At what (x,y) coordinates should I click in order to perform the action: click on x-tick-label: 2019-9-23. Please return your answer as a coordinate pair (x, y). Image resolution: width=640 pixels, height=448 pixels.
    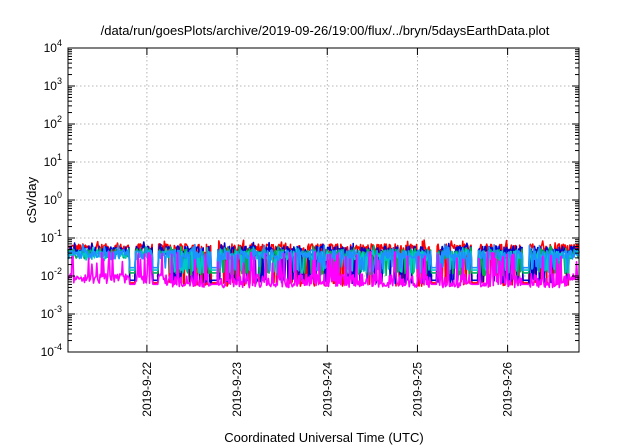
    Looking at the image, I should click on (237, 389).